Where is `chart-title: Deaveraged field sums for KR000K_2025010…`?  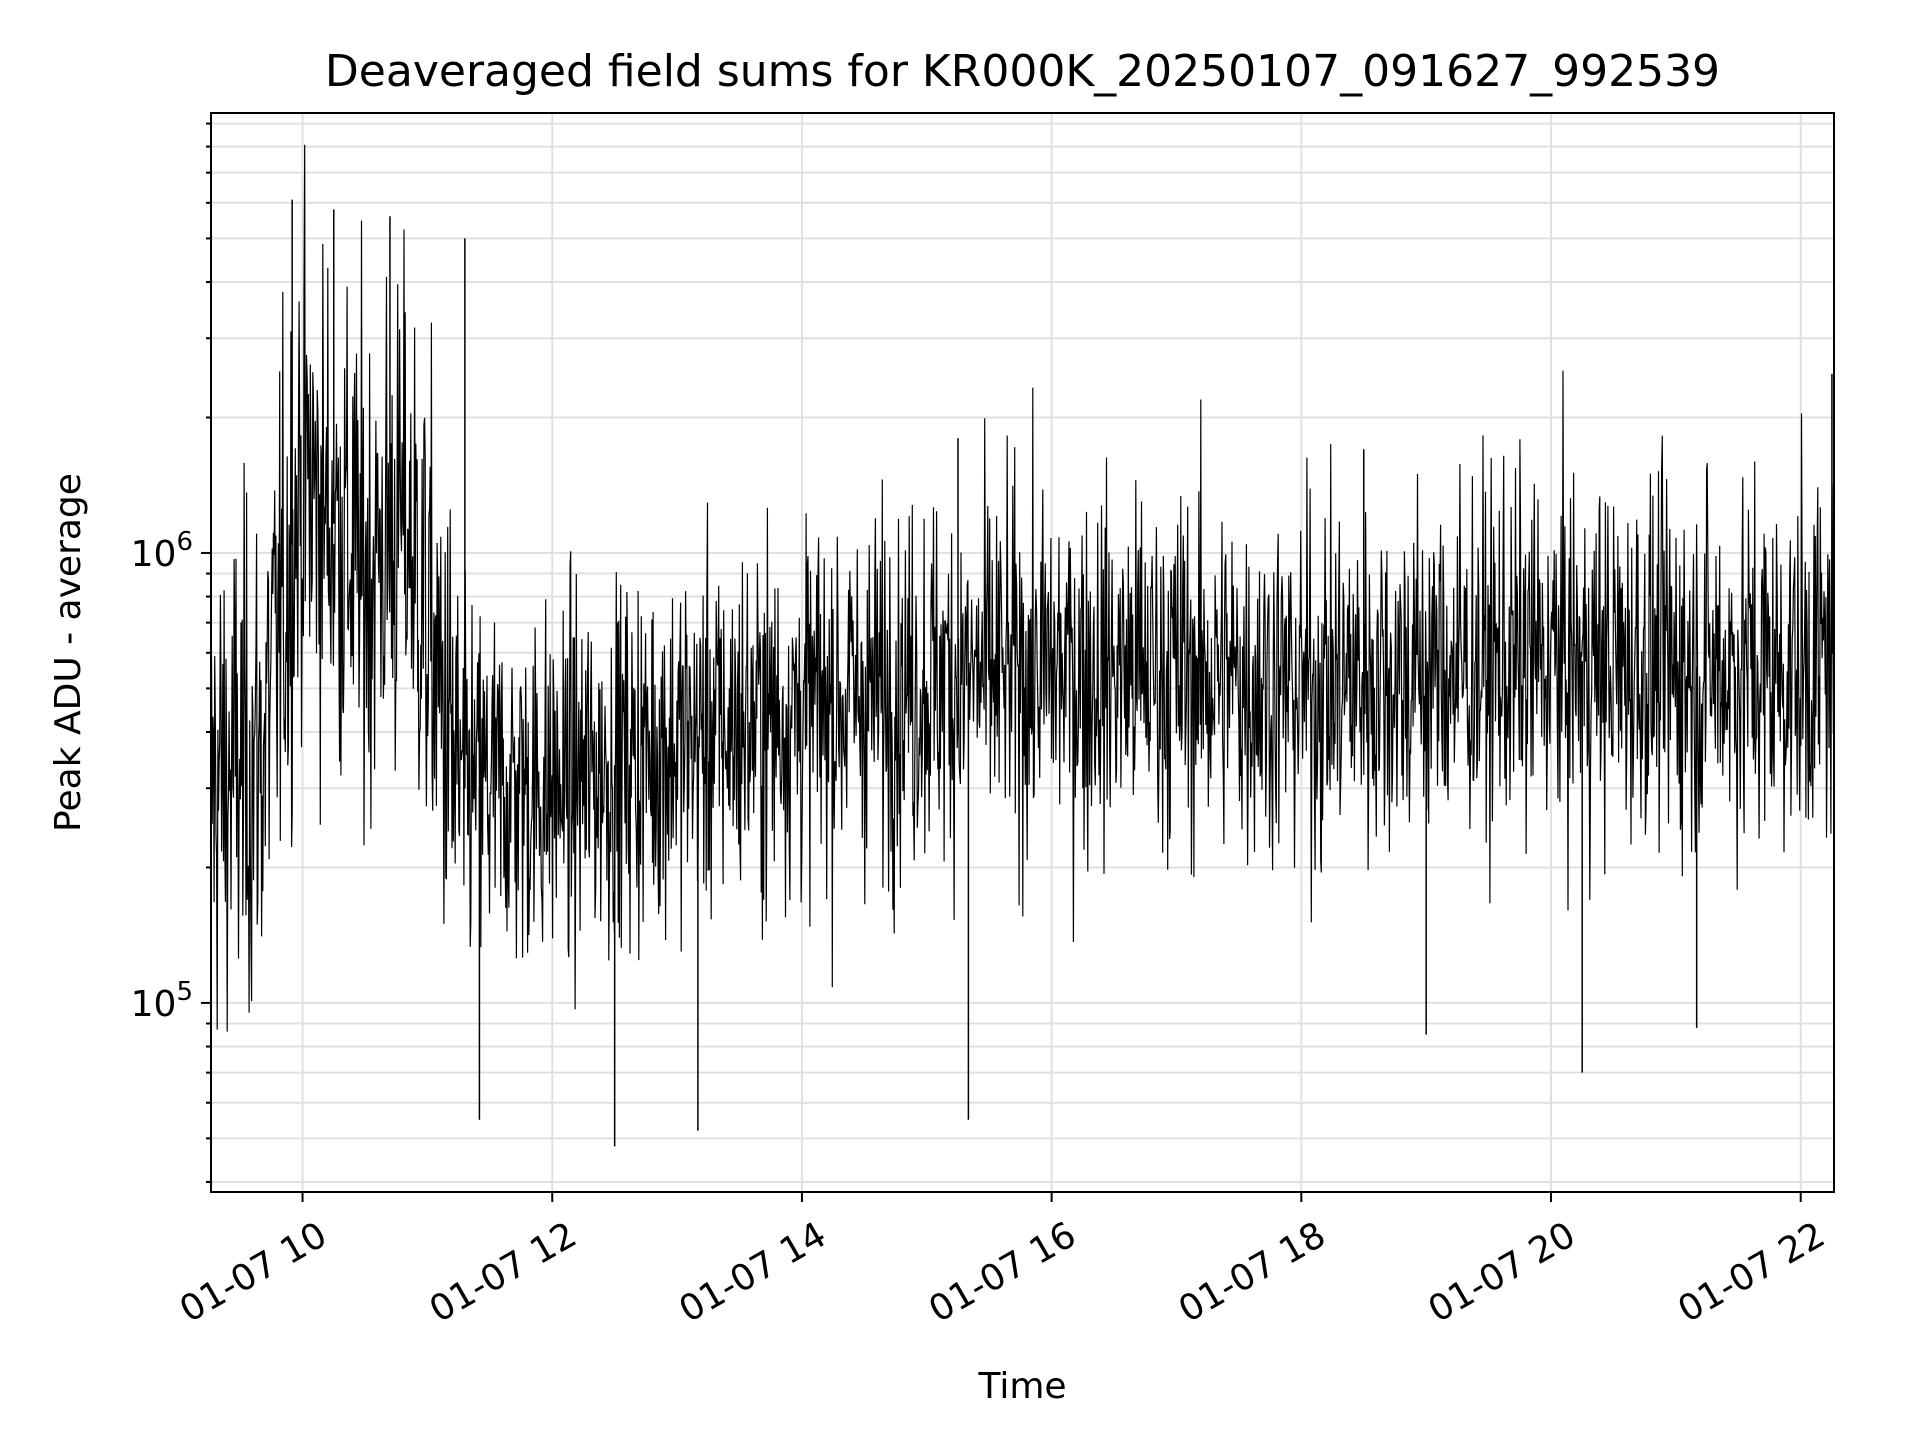
chart-title: Deaveraged field sums for KR000K_2025010… is located at coordinates (1022, 71).